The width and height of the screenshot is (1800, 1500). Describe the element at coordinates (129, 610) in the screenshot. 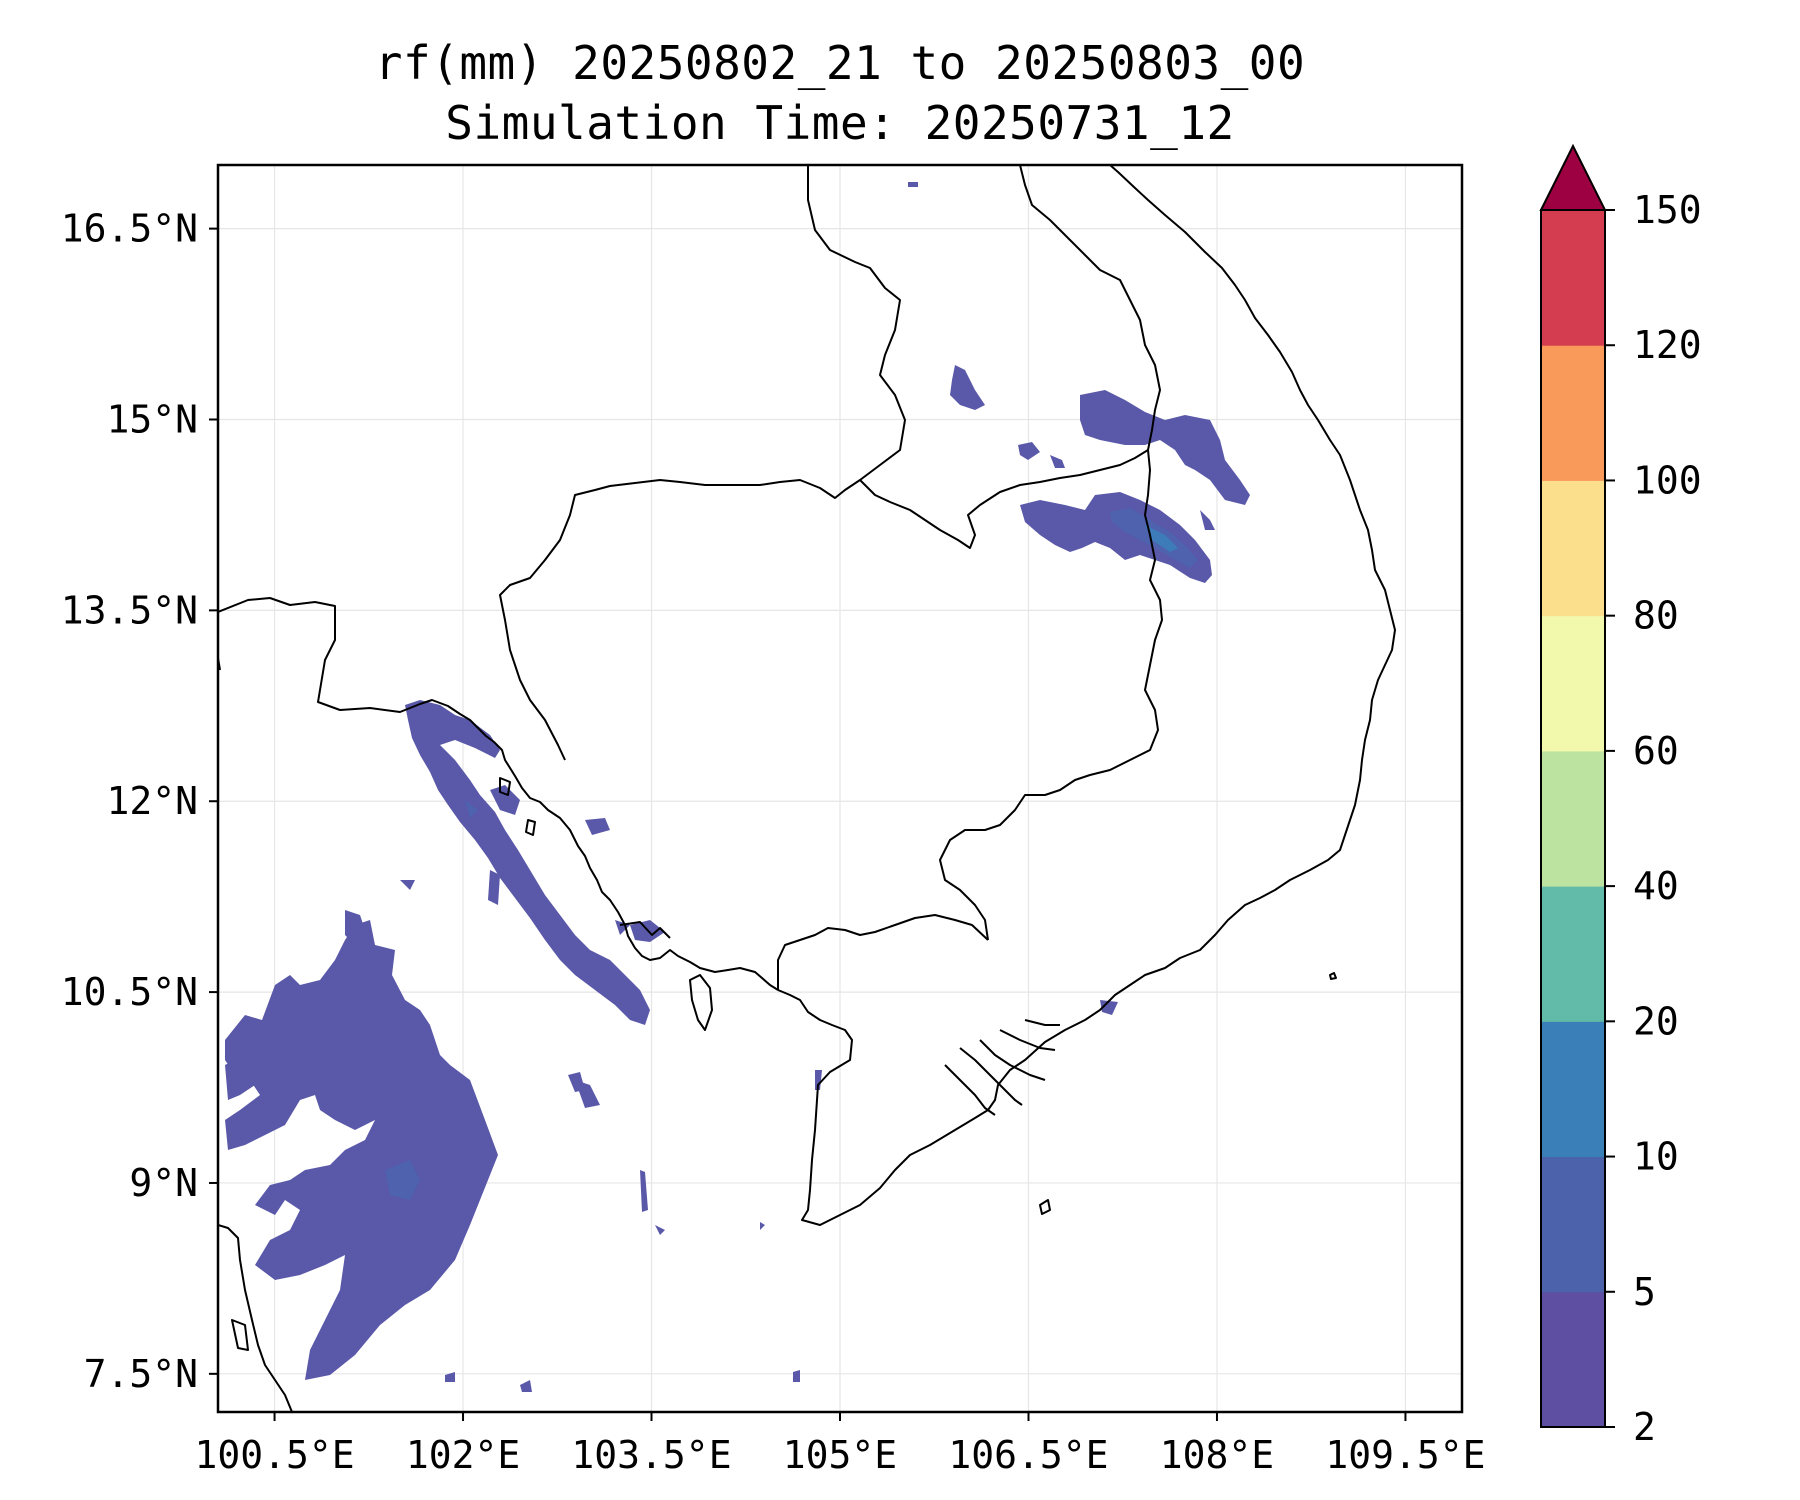

I see `lat-tick-label: 13.5°N` at that location.